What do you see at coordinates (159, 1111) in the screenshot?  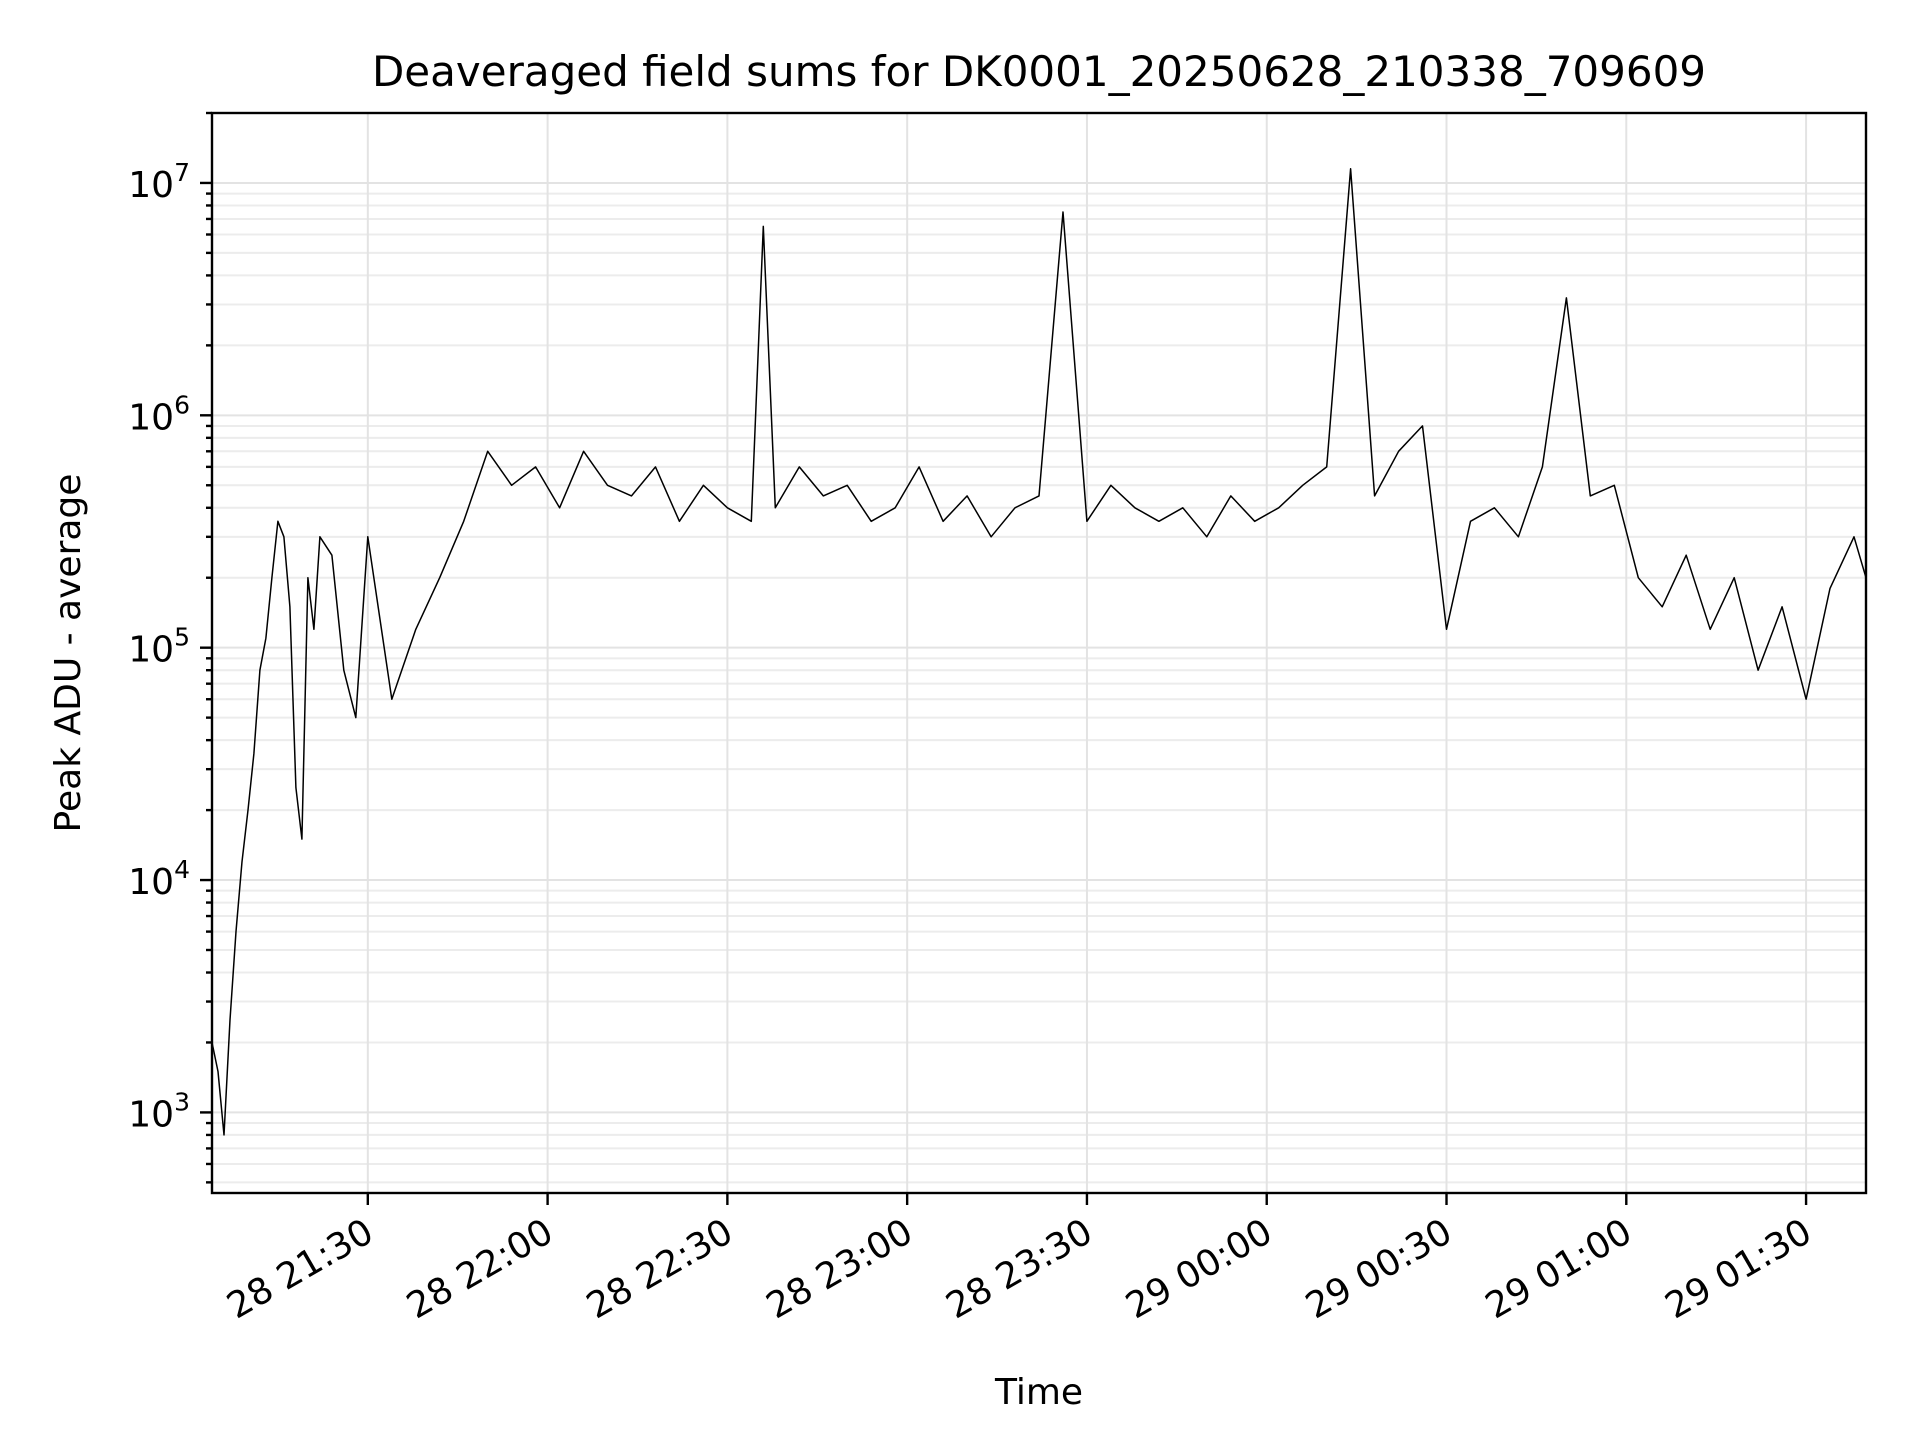 I see `y-tick-label: 10³` at bounding box center [159, 1111].